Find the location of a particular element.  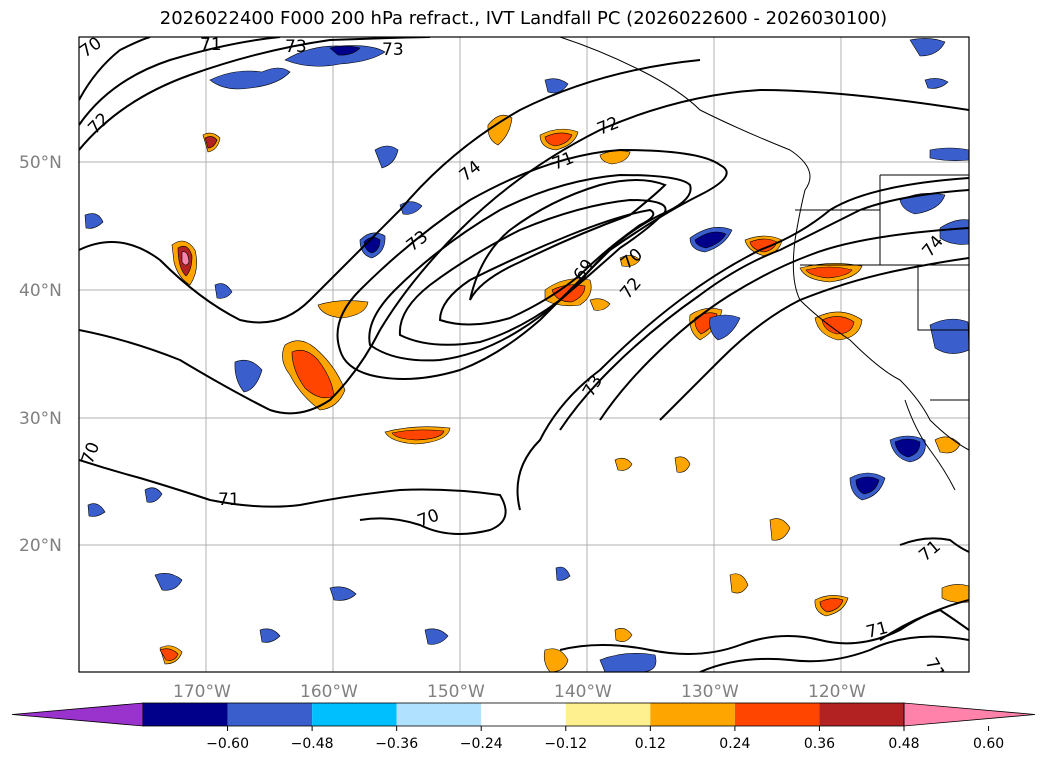

colorbar-tick-label: 0.60 is located at coordinates (988, 744).